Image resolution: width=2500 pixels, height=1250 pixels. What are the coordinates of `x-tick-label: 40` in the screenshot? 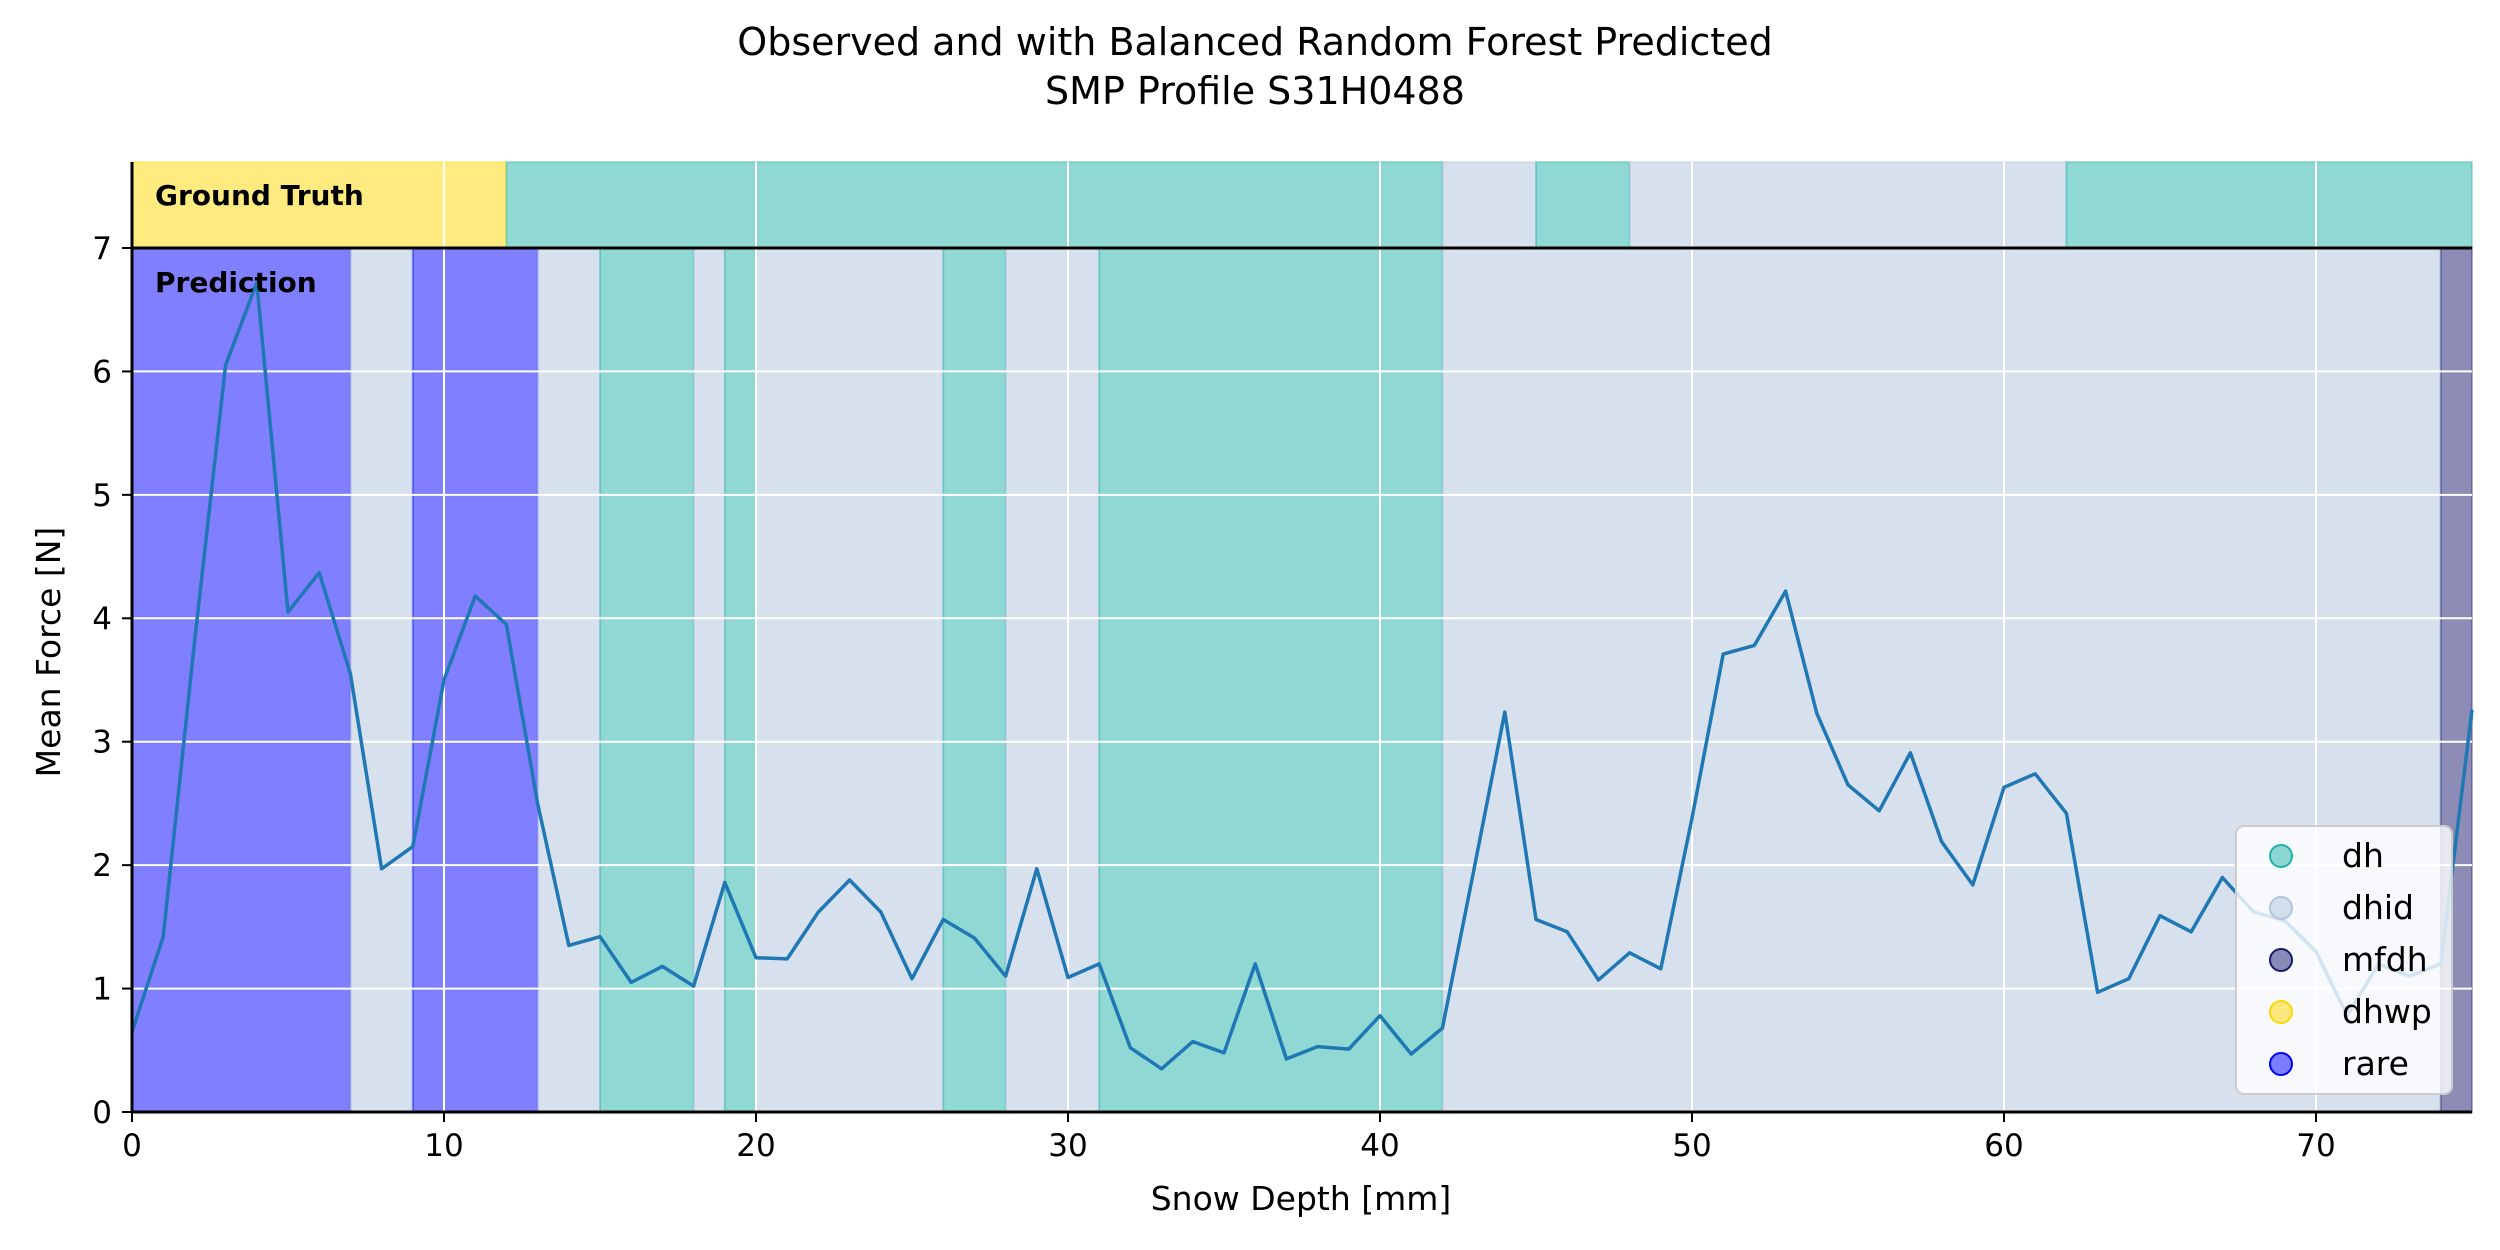 It's located at (1379, 1146).